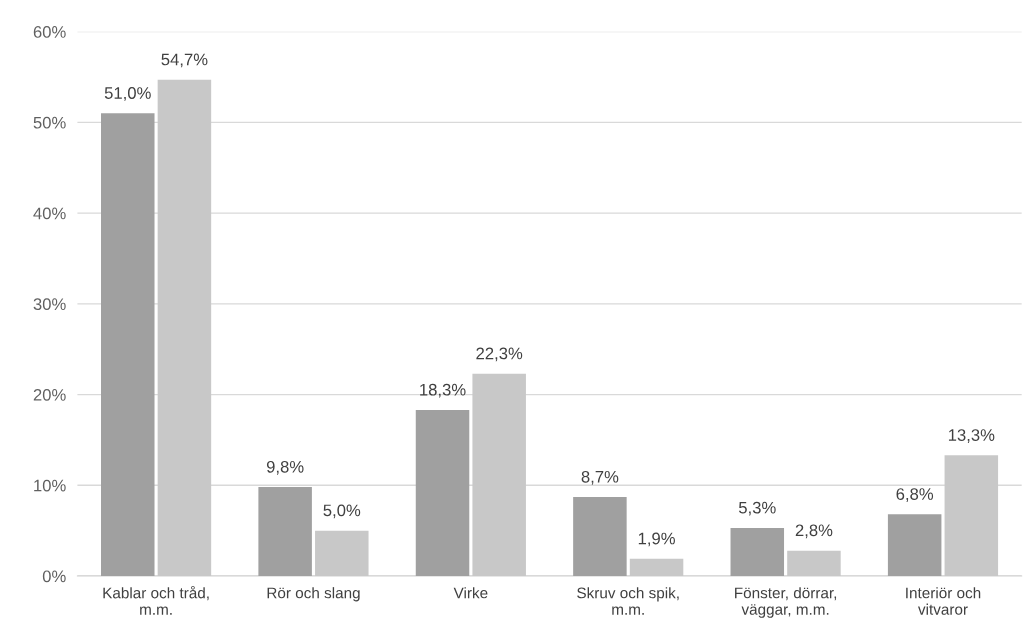 Image resolution: width=1032 pixels, height=633 pixels. Describe the element at coordinates (943, 601) in the screenshot. I see `x-tick-label: Interiör och vitvaror` at that location.